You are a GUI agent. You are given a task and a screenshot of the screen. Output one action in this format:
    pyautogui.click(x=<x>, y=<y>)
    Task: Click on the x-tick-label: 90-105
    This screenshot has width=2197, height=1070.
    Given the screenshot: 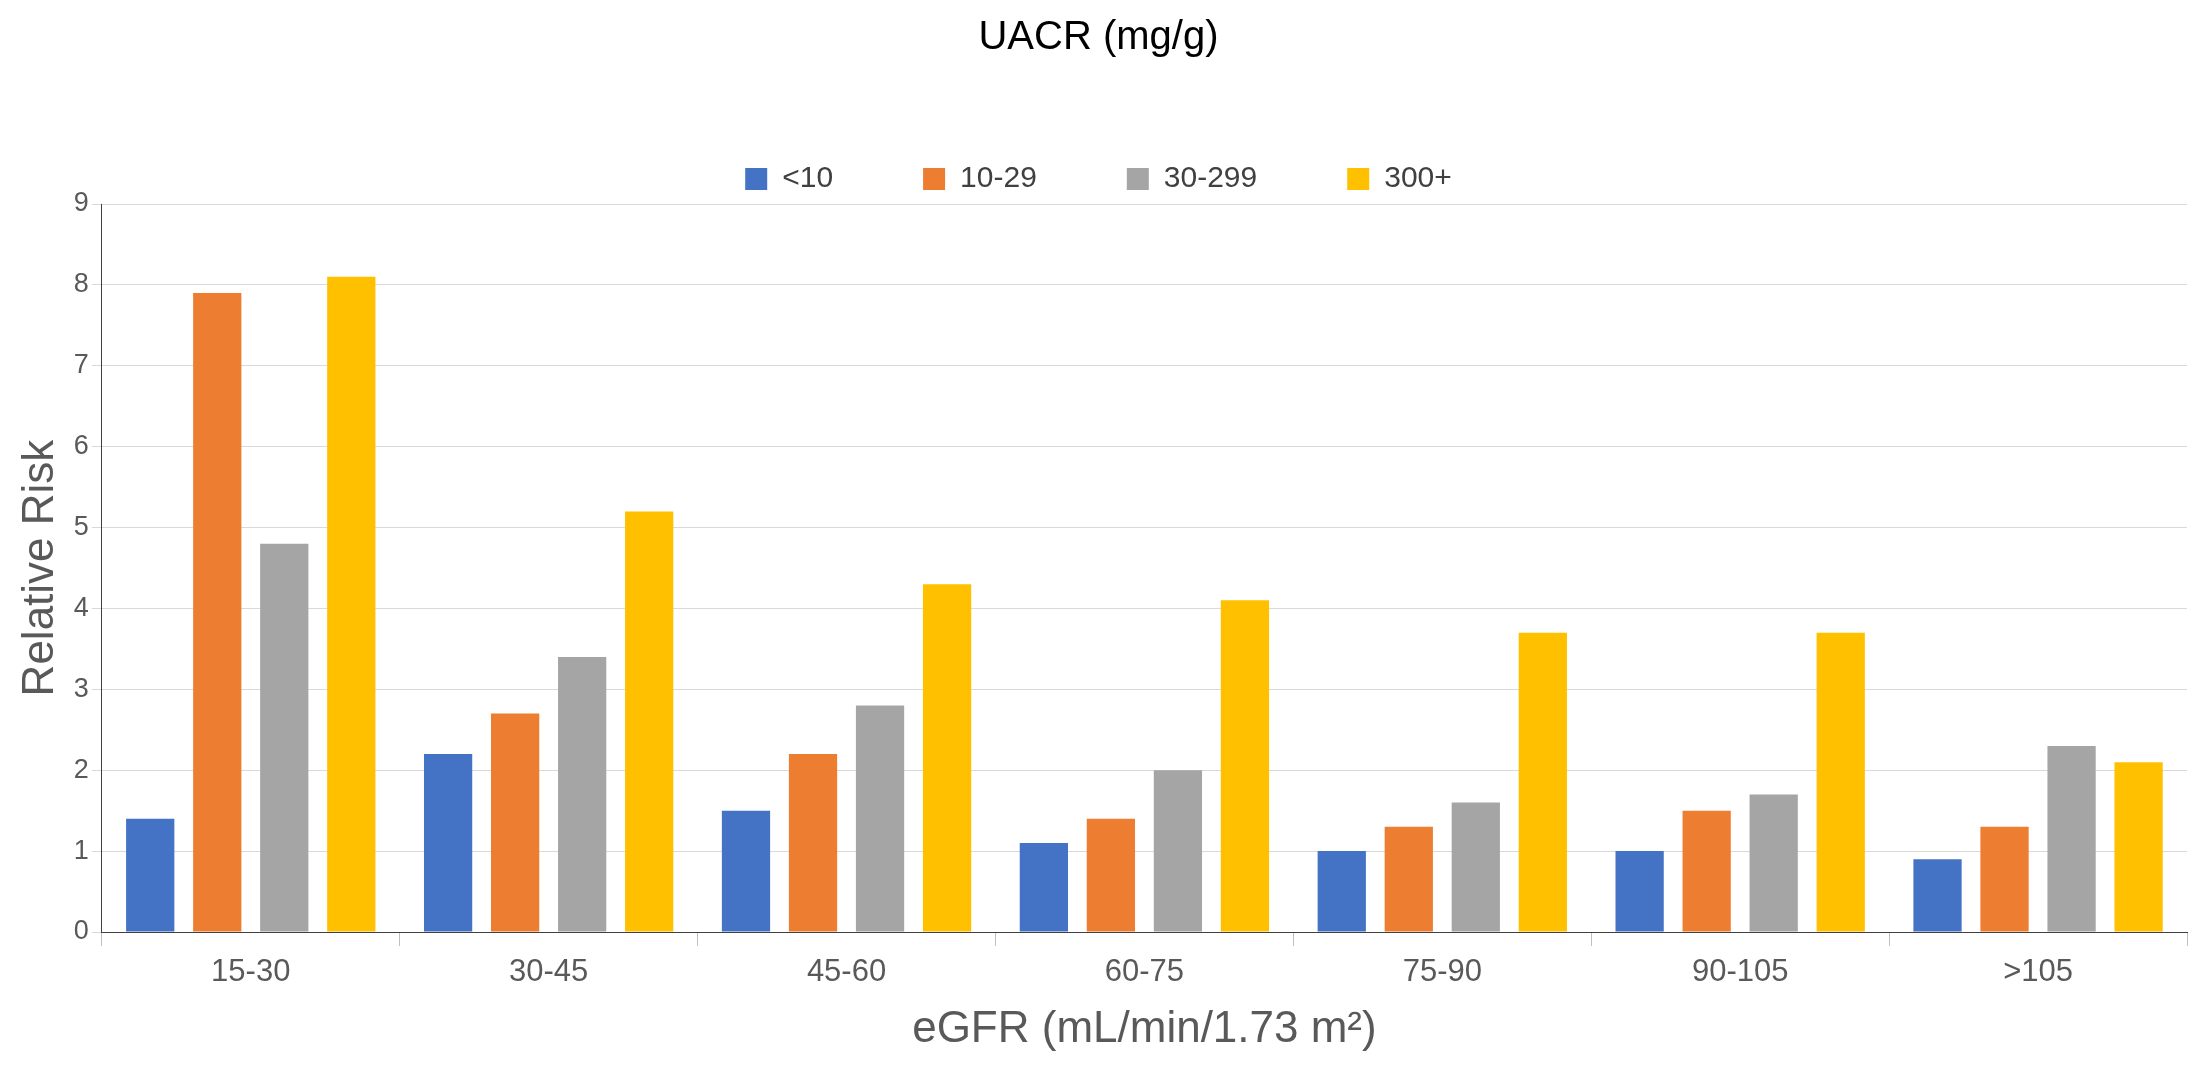 What is the action you would take?
    pyautogui.click(x=1740, y=971)
    